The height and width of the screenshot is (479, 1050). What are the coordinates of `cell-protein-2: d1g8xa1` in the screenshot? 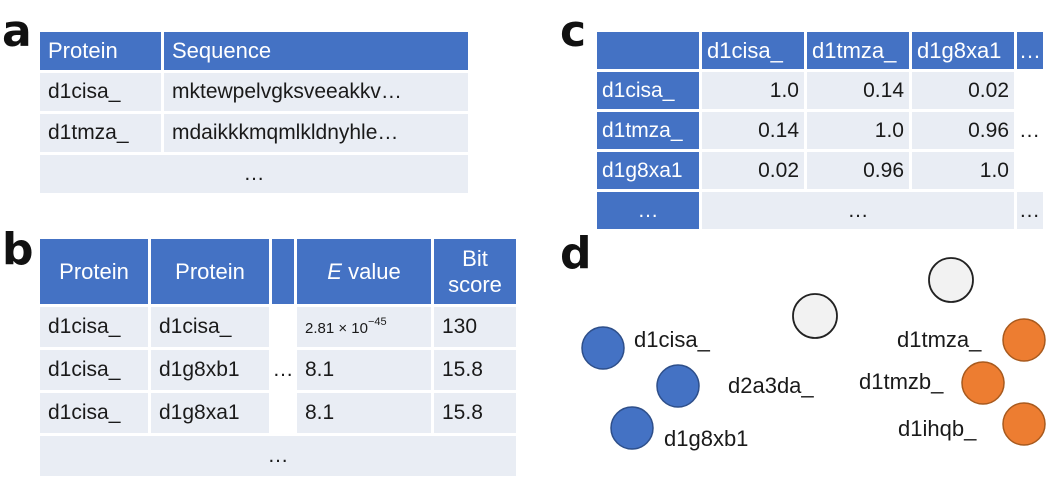 It's located at (210, 413).